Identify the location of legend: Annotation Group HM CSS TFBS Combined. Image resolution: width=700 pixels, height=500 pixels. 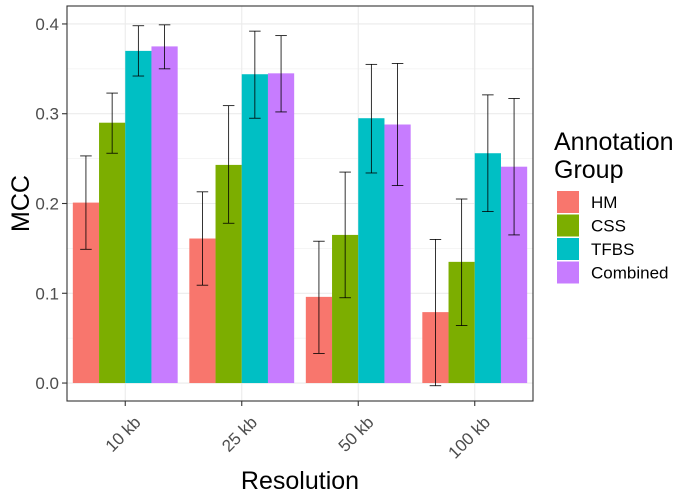
(614, 206).